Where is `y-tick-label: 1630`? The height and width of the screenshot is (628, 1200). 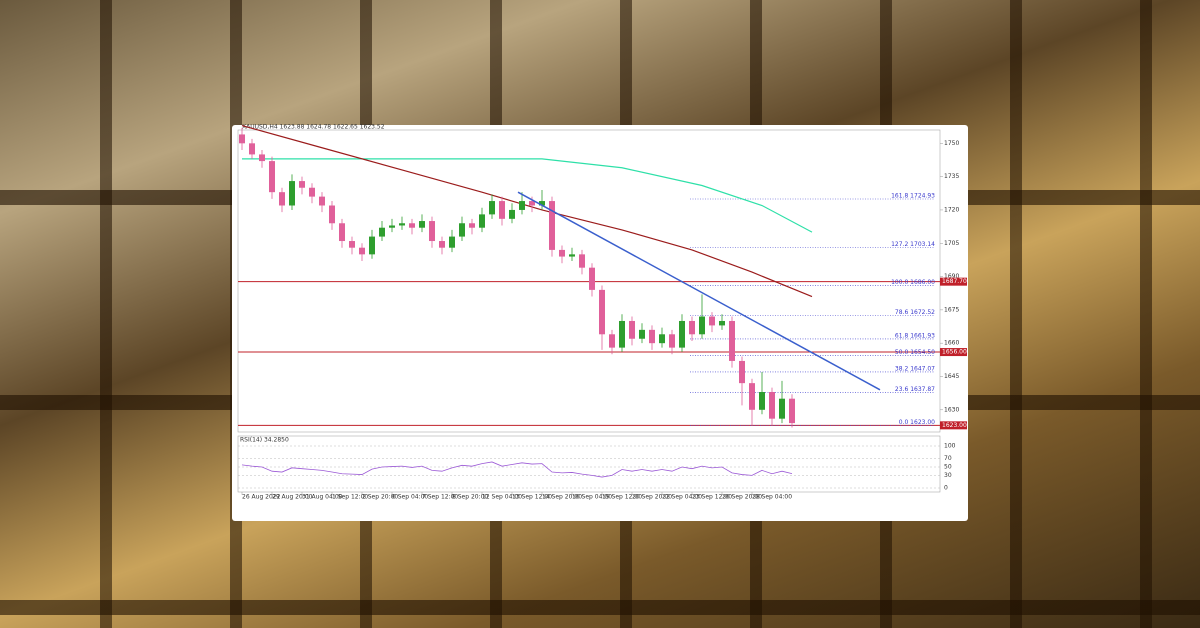 y-tick-label: 1630 is located at coordinates (951, 409).